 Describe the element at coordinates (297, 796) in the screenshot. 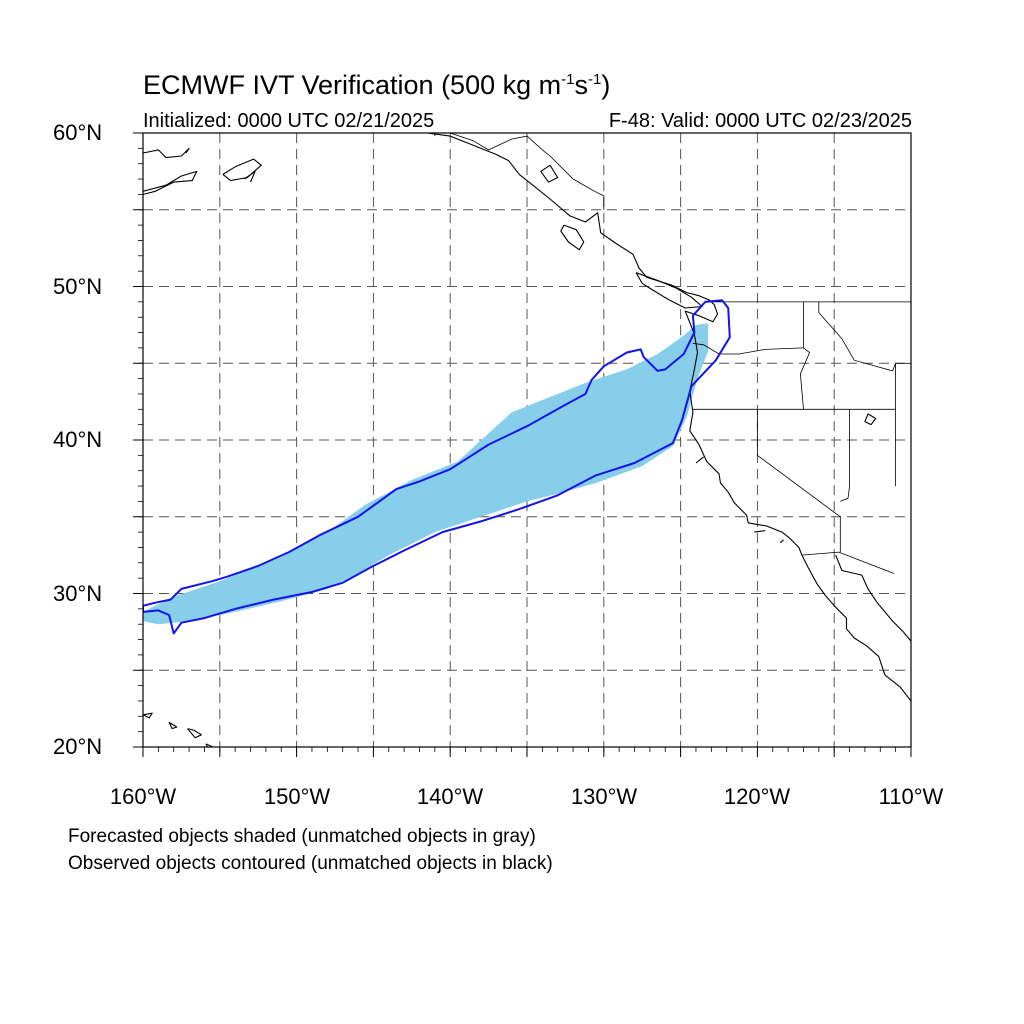

I see `lon-label-150w: 150°W` at that location.